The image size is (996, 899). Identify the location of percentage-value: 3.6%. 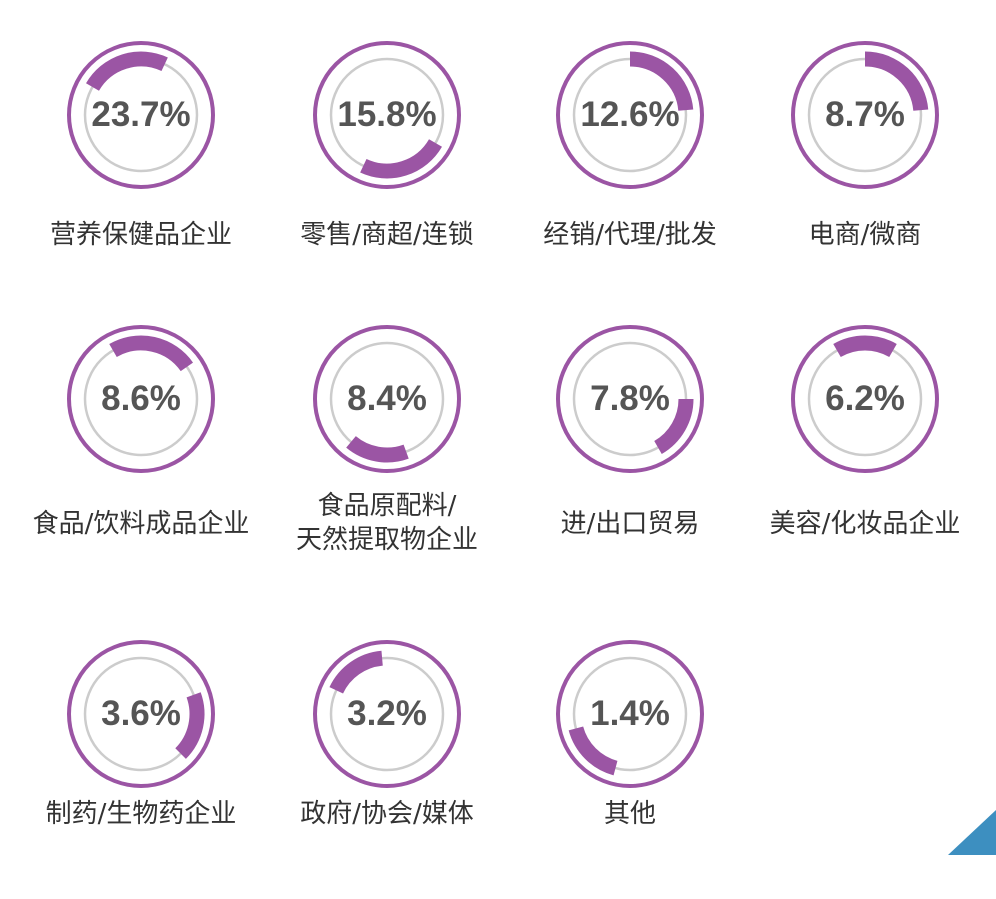
(141, 713).